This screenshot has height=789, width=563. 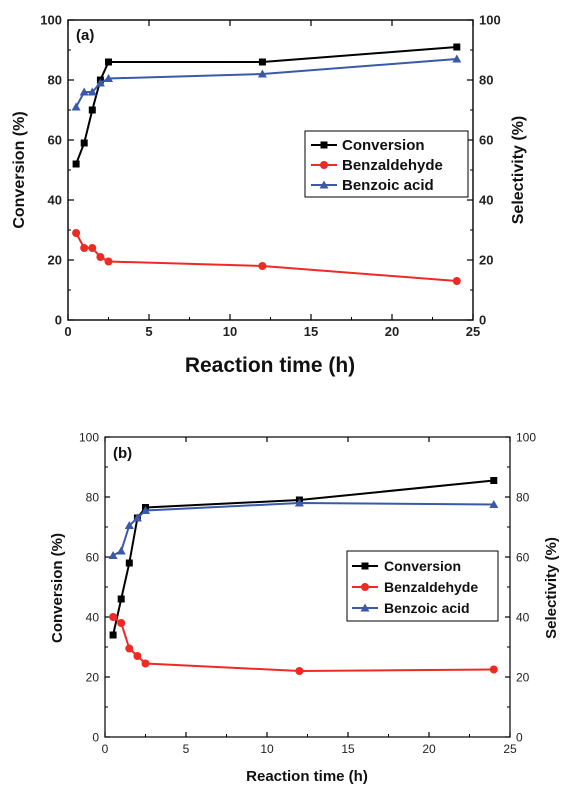 I want to click on panel-b-y2-tick-label: 0, so click(x=519, y=738).